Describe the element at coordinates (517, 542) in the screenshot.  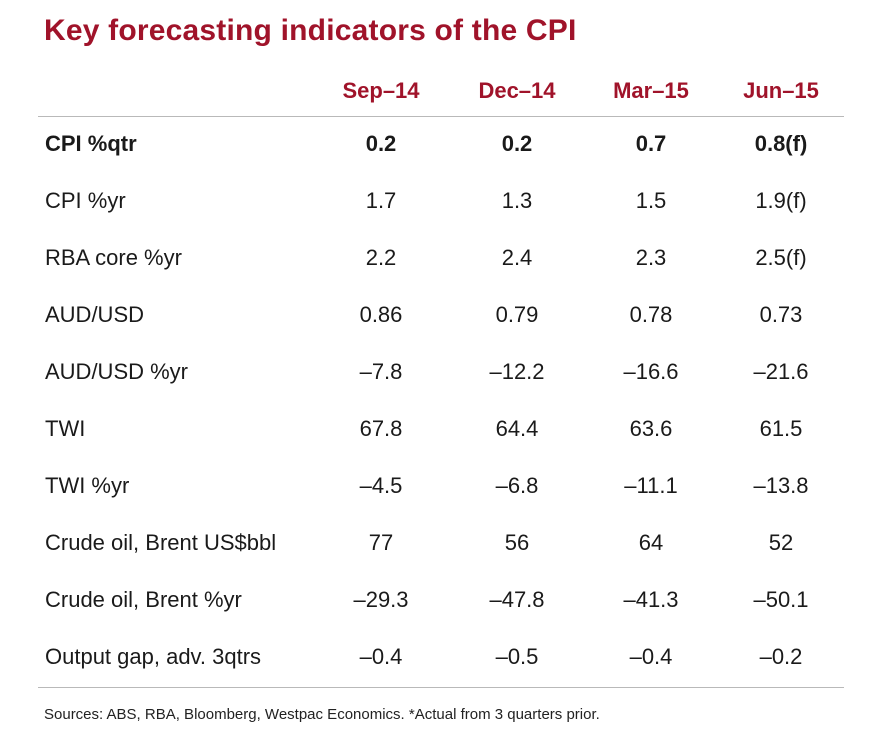
I see `table-cell: 56` at that location.